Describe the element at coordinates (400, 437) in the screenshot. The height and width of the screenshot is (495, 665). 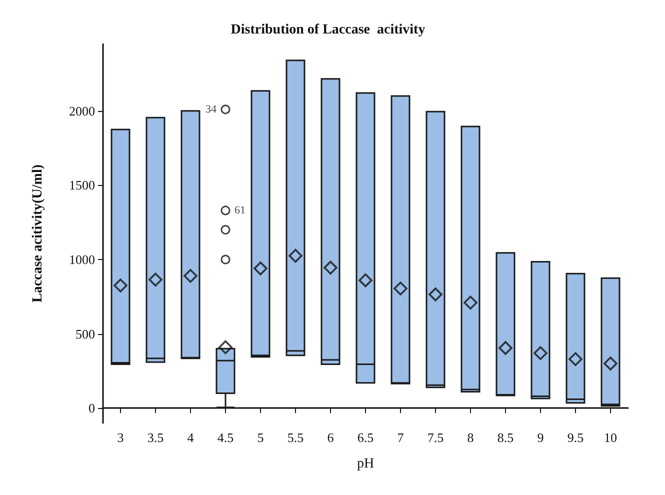
I see `x-tick-label: 7` at that location.